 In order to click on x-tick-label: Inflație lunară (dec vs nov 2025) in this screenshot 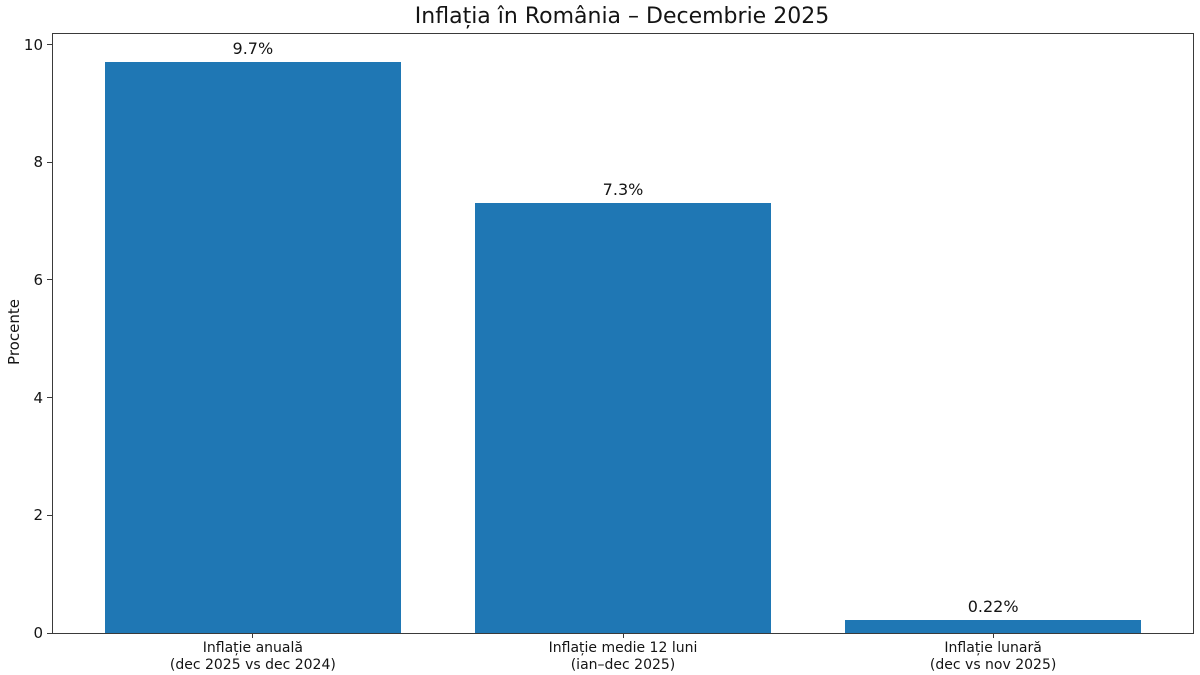, I will do `click(993, 656)`.